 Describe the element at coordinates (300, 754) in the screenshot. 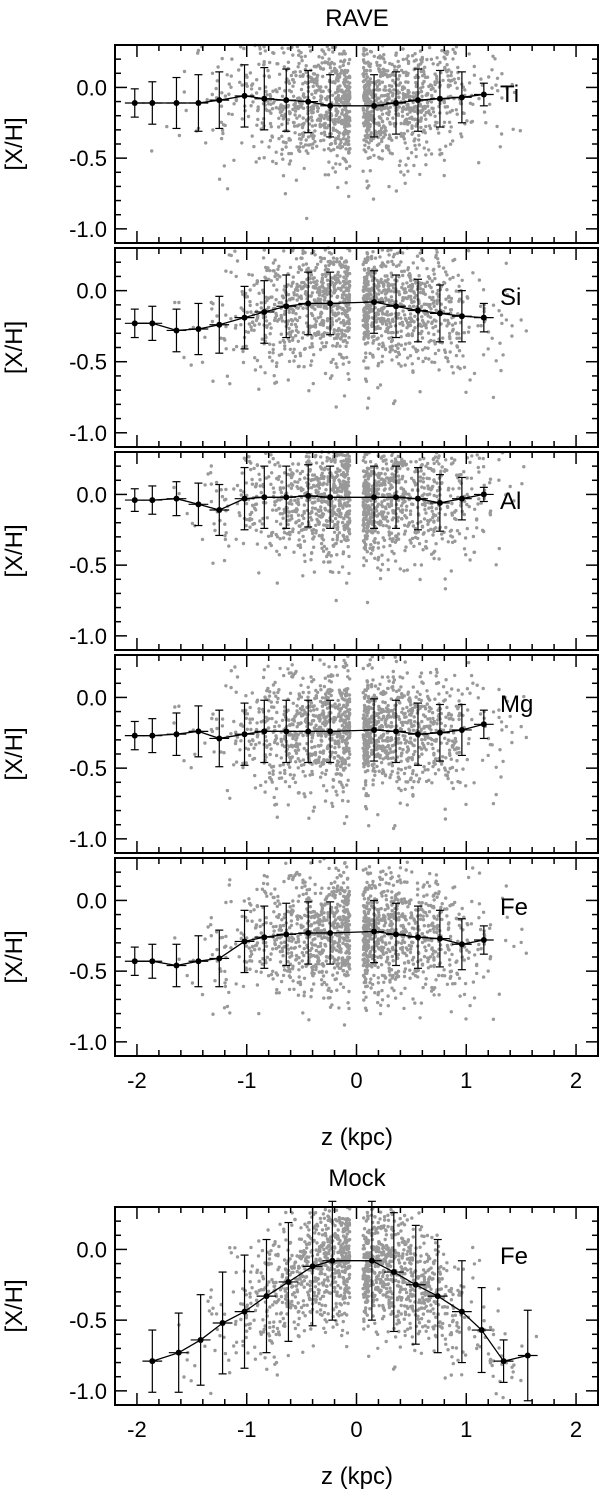

I see `panel-mg: 0.0-0.5-1.0[X/H]Mg` at that location.